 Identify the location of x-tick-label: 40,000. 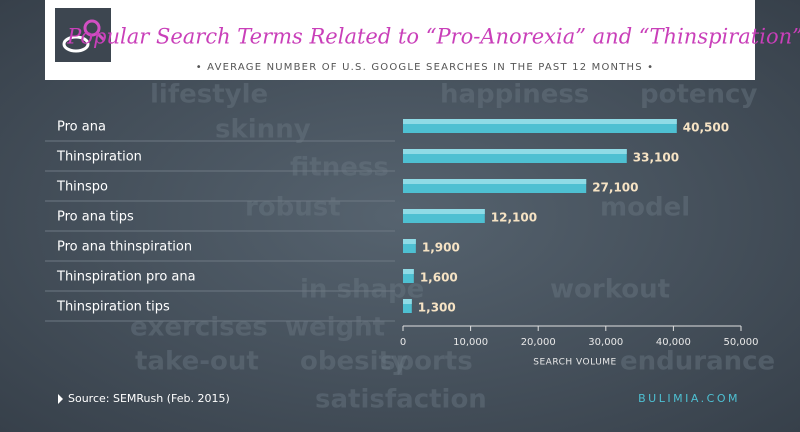
(673, 342).